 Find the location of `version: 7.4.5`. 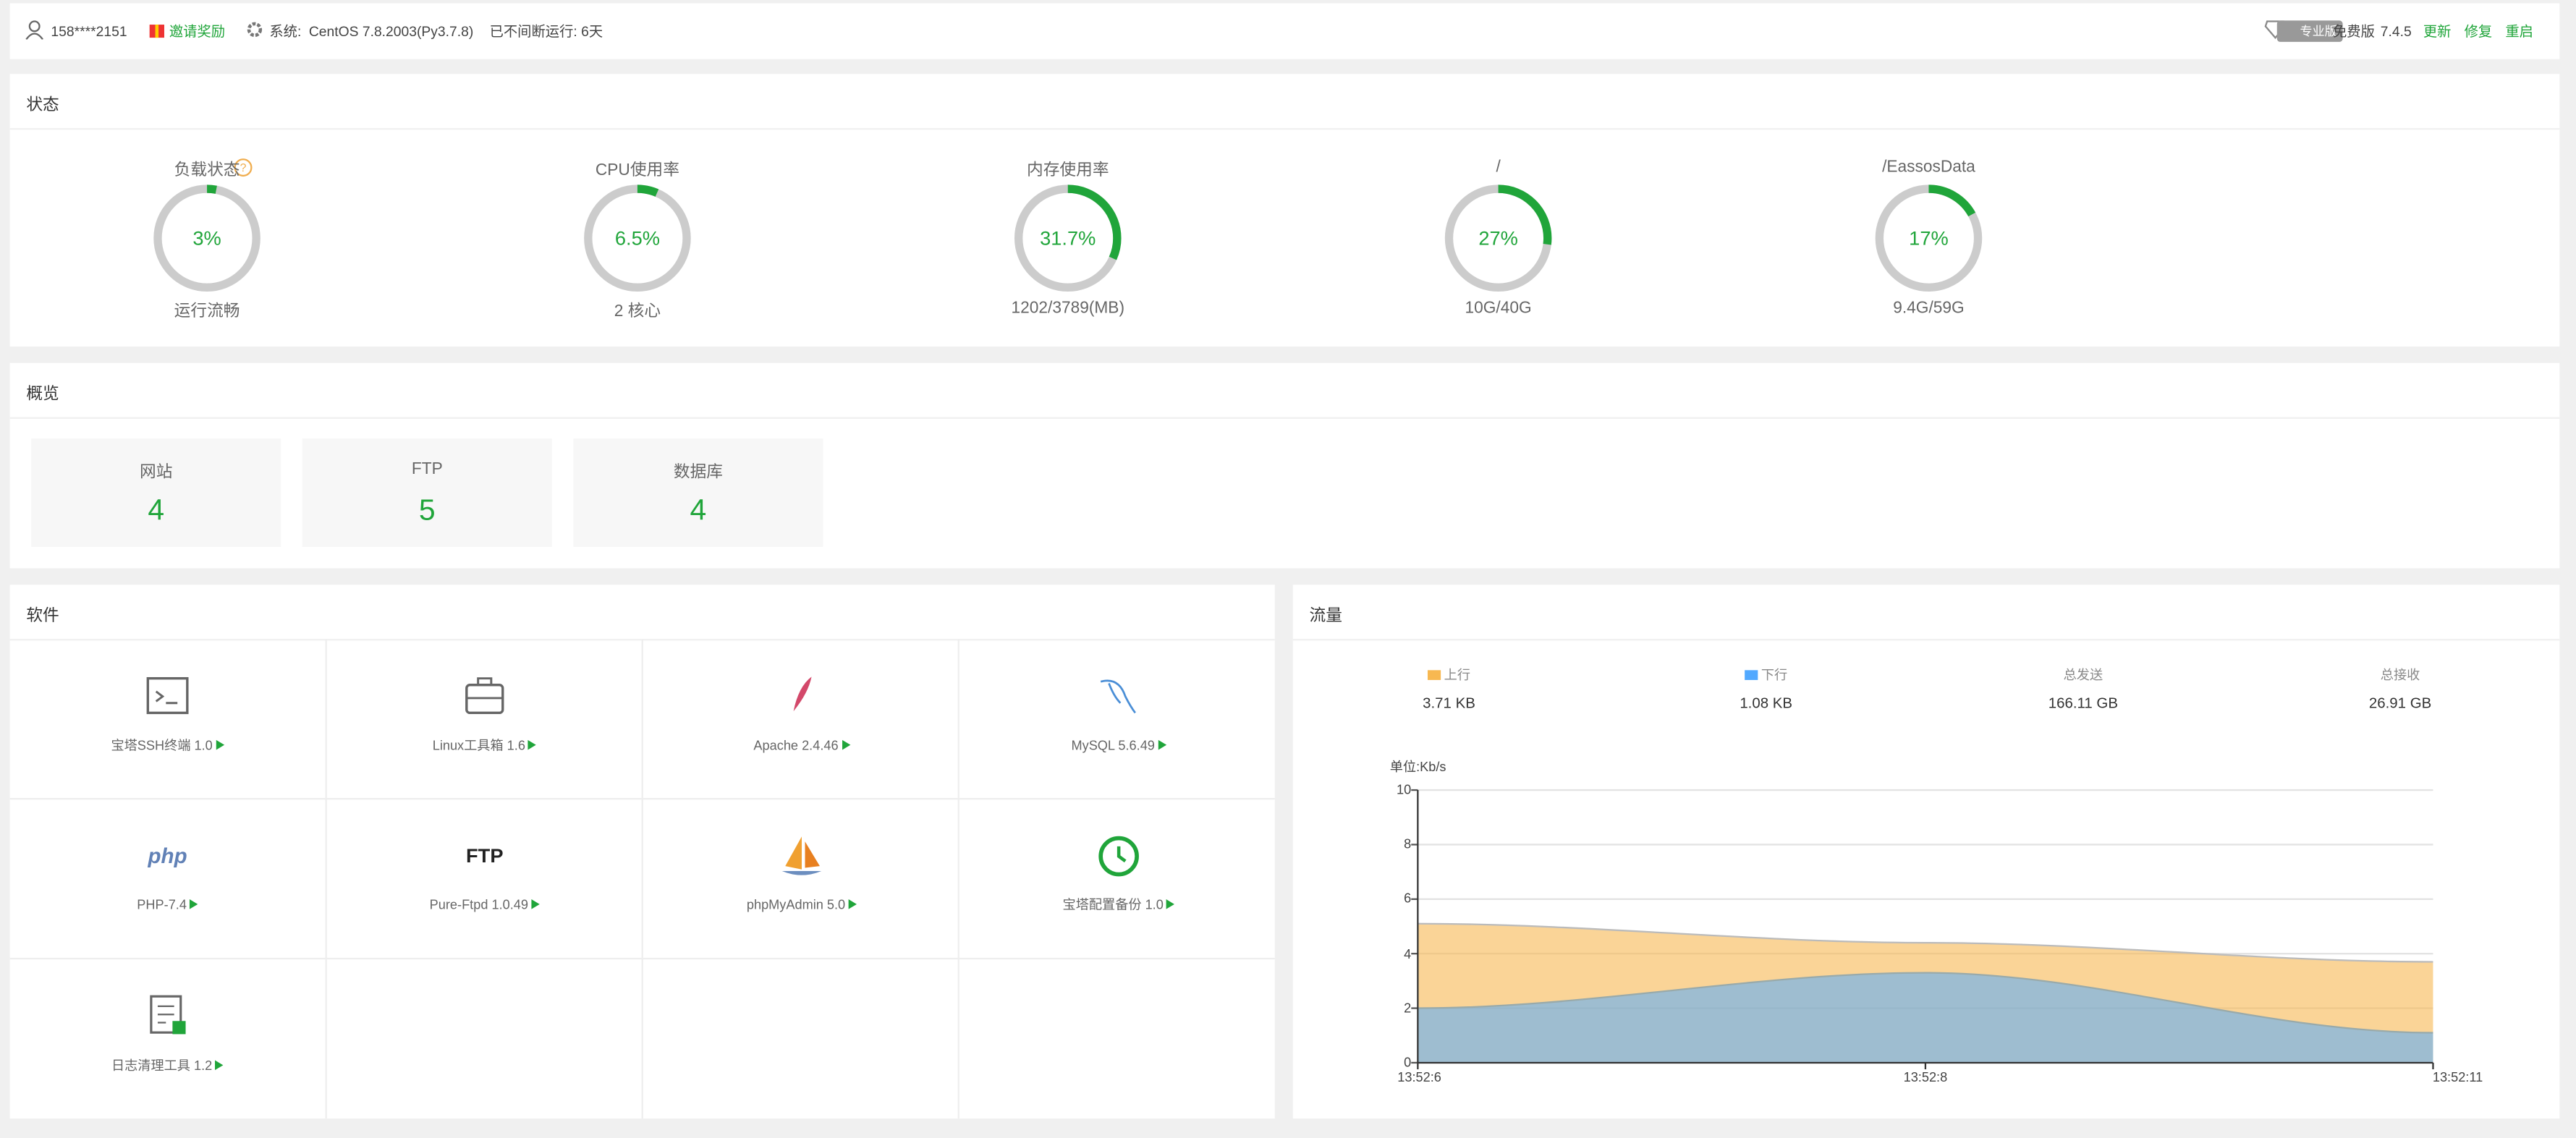

version: 7.4.5 is located at coordinates (2396, 31).